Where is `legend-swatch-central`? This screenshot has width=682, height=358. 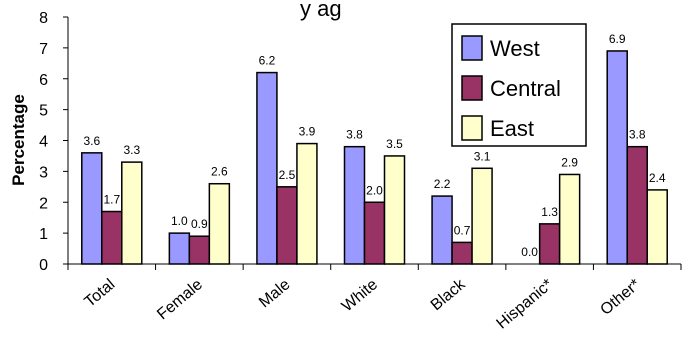 legend-swatch-central is located at coordinates (472, 88).